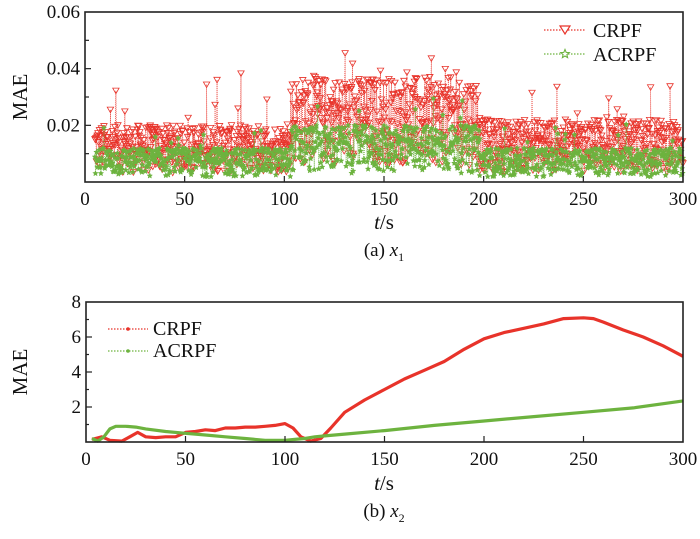  Describe the element at coordinates (376, 511) in the screenshot. I see `panel-b-caption-prefix: (b)` at that location.